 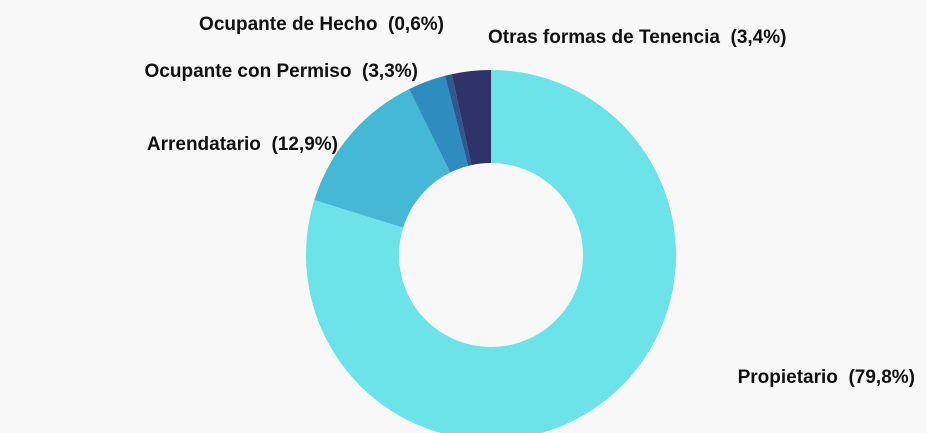 What do you see at coordinates (881, 377) in the screenshot?
I see `slice-value: (79,8%)` at bounding box center [881, 377].